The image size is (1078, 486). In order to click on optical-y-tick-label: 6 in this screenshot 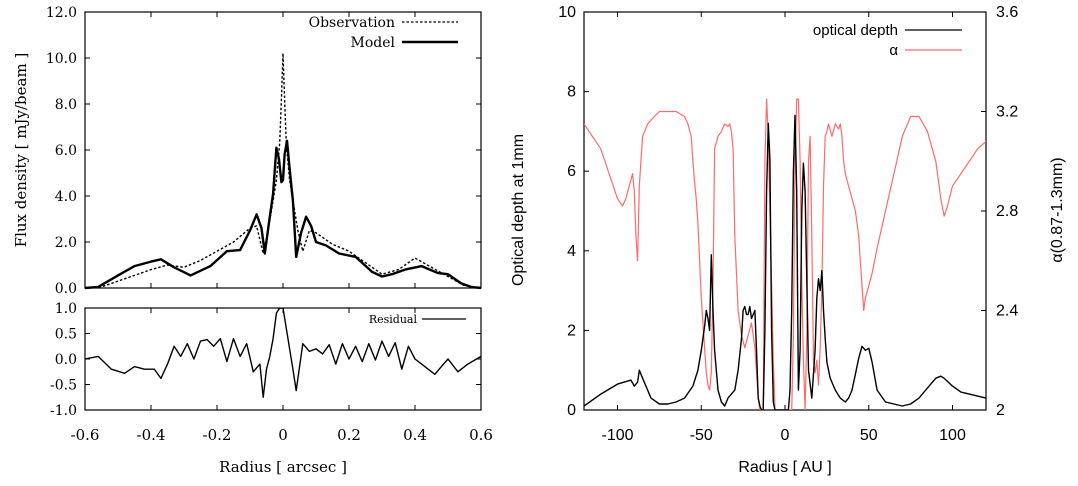, I will do `click(571, 171)`.